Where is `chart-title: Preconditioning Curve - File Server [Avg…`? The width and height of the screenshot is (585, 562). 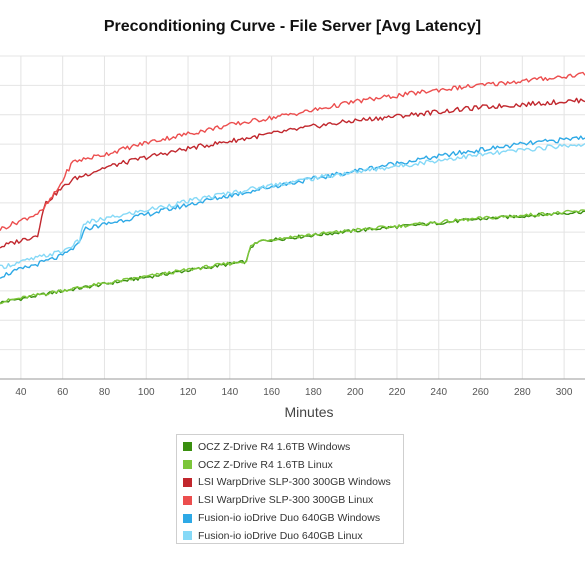 chart-title: Preconditioning Curve - File Server [Avg… is located at coordinates (292, 26).